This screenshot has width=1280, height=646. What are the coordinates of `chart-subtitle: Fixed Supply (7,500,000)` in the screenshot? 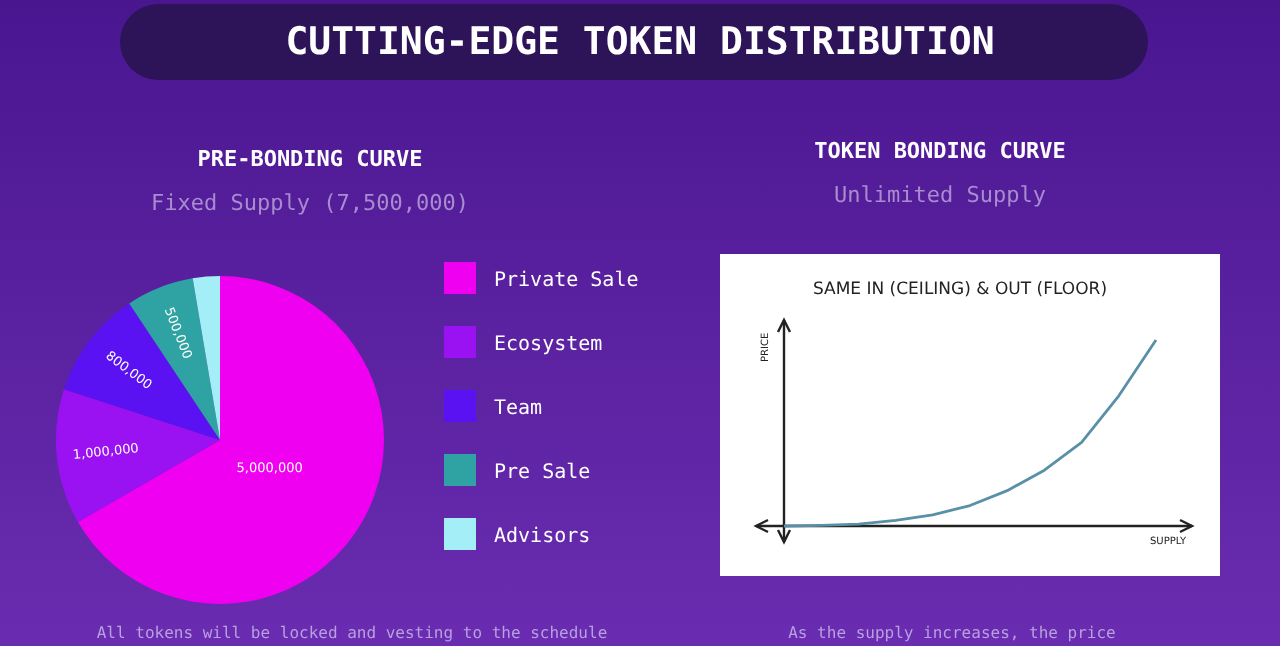 It's located at (310, 203).